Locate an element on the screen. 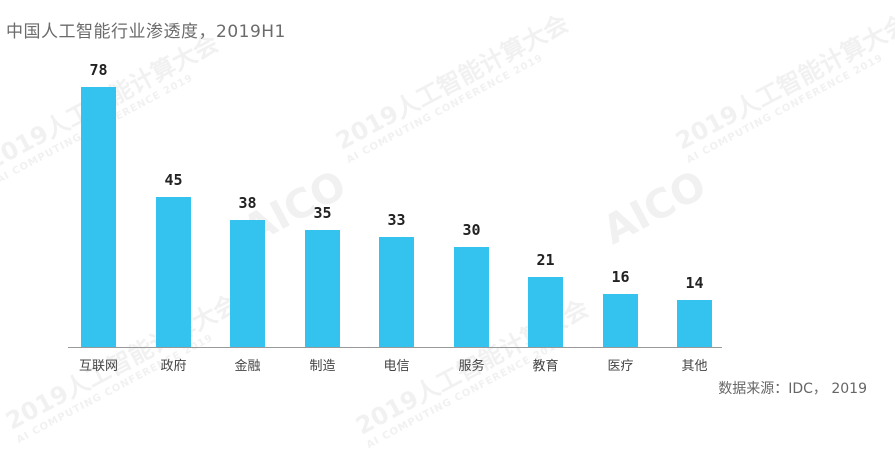  bar-value-label: 78 is located at coordinates (98, 70).